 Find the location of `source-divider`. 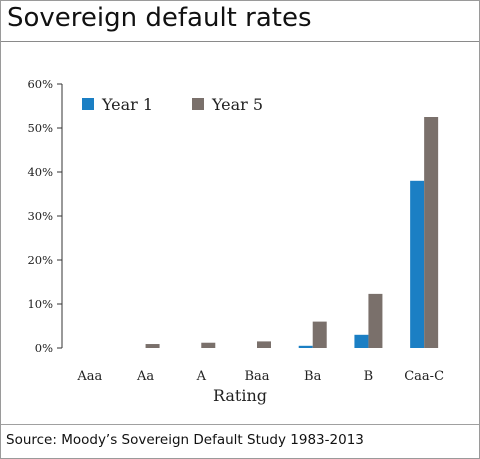

source-divider is located at coordinates (240, 424).